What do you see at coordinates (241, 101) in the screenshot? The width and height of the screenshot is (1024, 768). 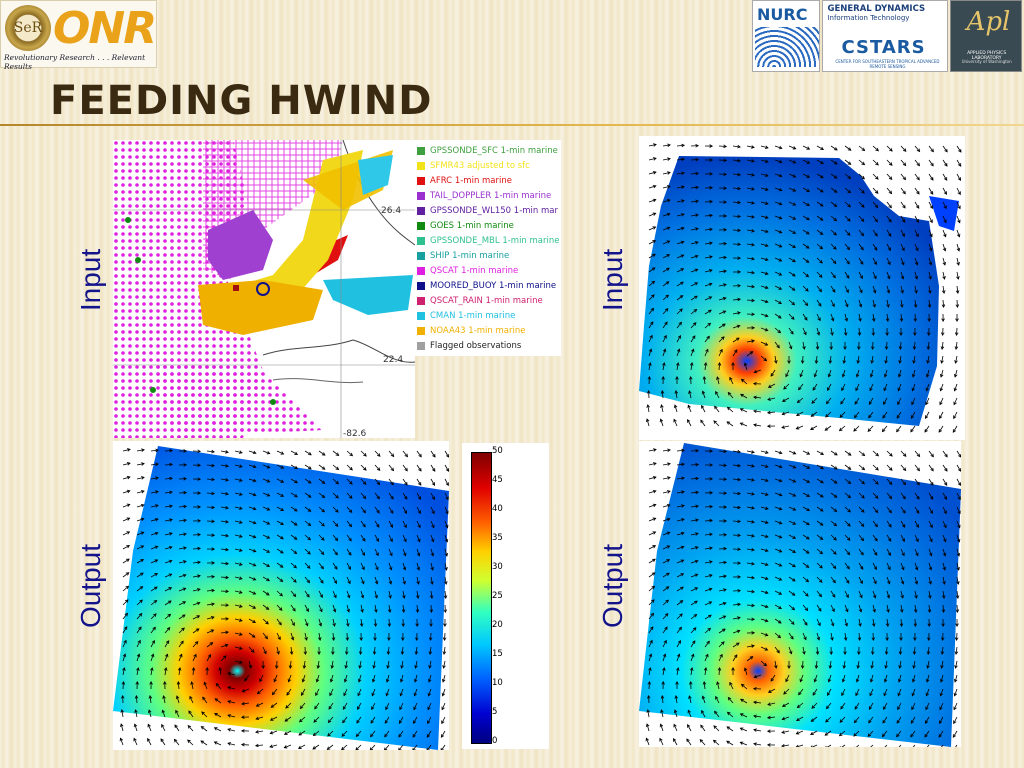 I see `slide-title: Feeding HWIND` at bounding box center [241, 101].